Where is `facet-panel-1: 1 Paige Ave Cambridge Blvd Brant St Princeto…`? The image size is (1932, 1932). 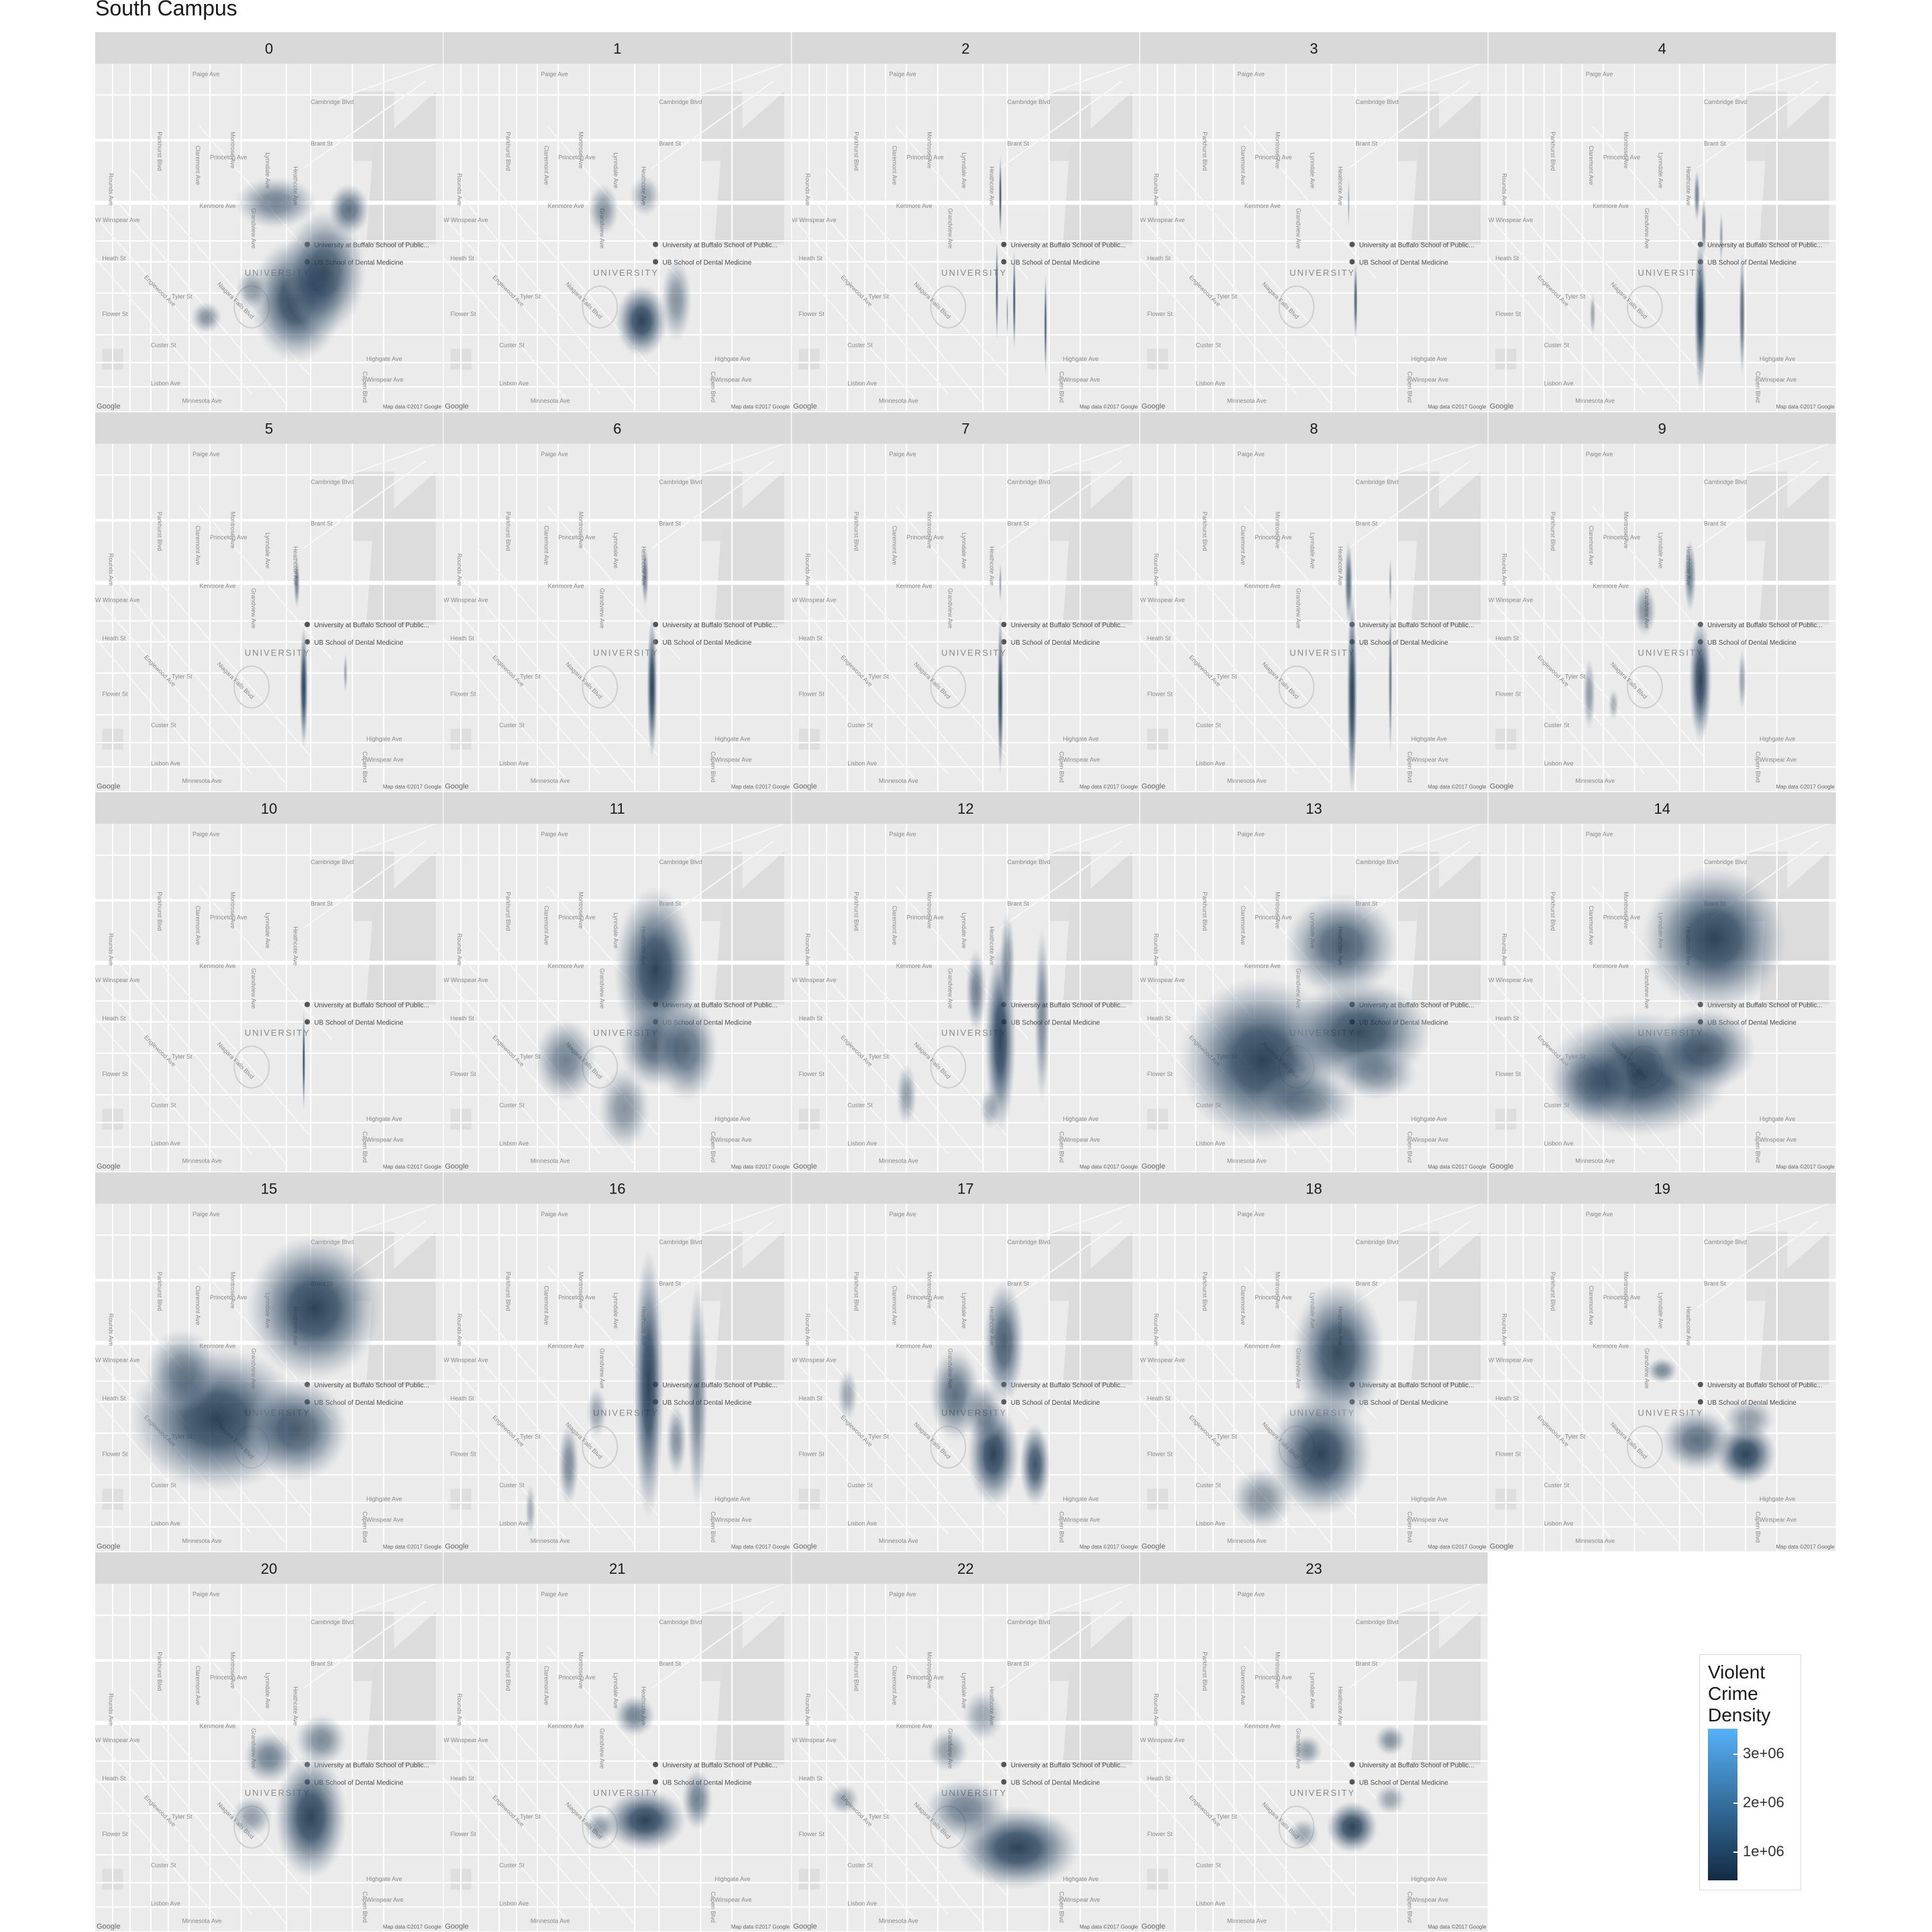 facet-panel-1: 1 Paige Ave Cambridge Blvd Brant St Princeto… is located at coordinates (617, 221).